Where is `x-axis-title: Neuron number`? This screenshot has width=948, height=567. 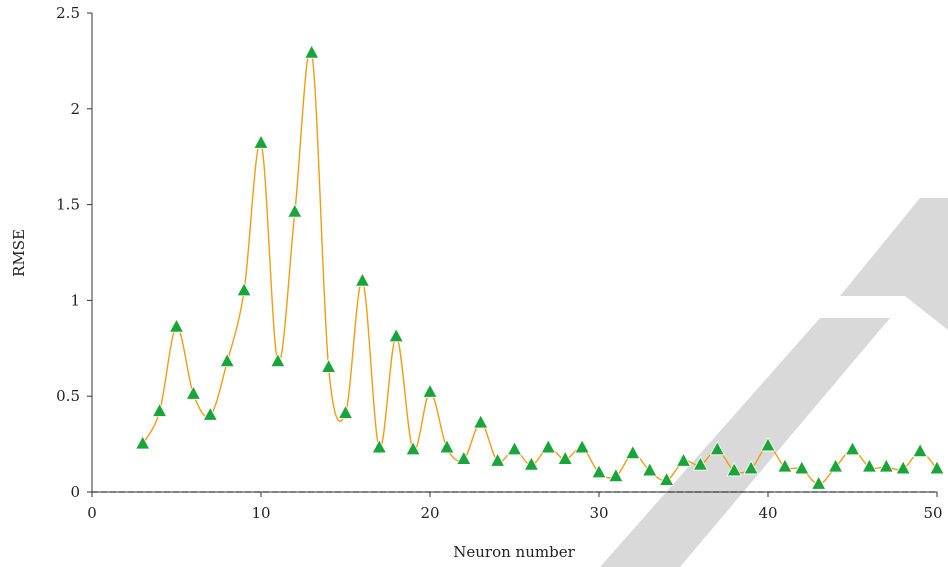 x-axis-title: Neuron number is located at coordinates (514, 552).